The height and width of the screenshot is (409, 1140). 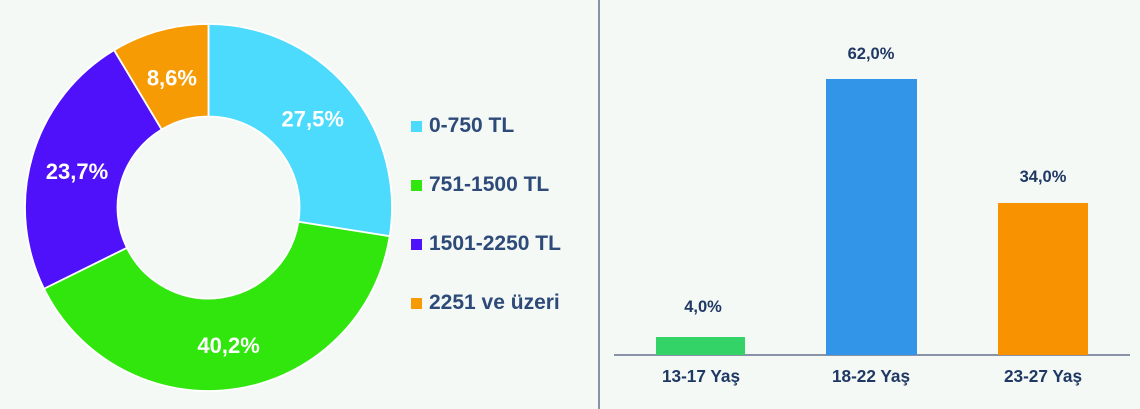 I want to click on svg-text: 40,2%, so click(x=228, y=345).